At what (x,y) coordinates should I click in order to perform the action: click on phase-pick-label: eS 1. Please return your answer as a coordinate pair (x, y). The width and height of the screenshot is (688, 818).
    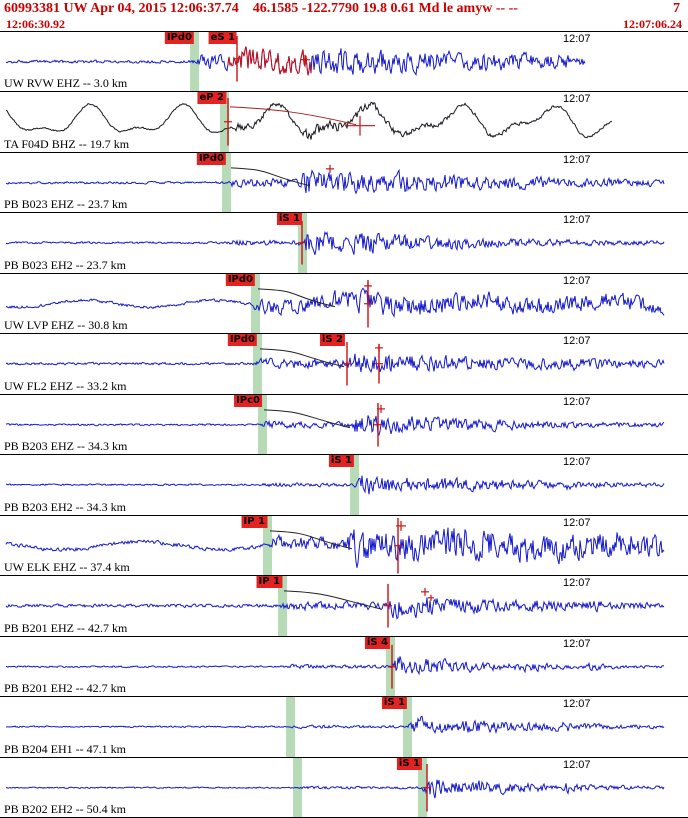
    Looking at the image, I should click on (222, 38).